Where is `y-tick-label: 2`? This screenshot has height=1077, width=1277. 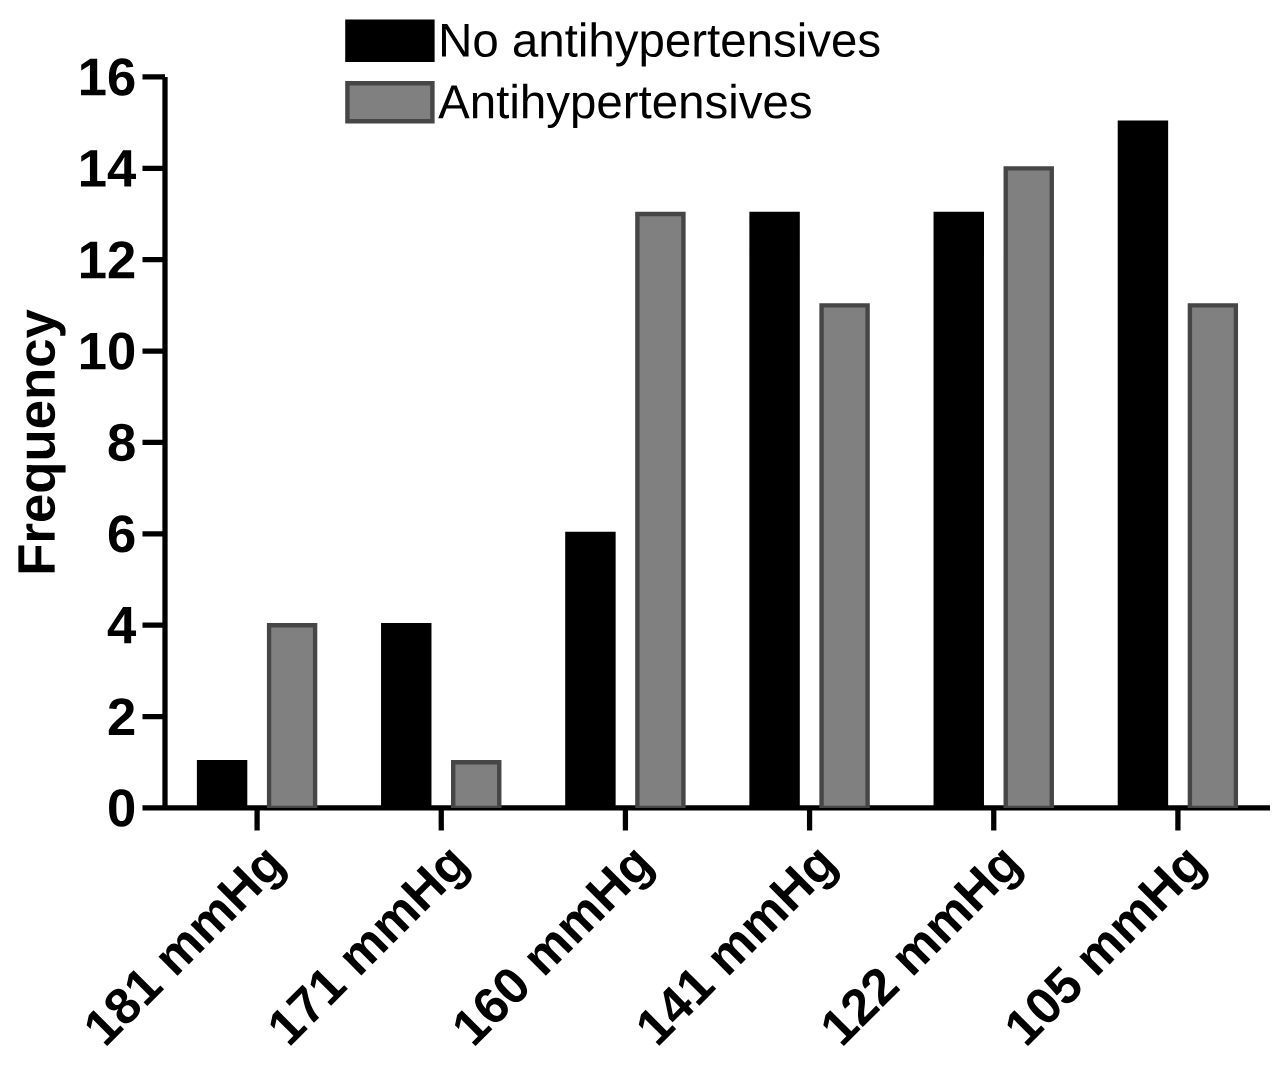 y-tick-label: 2 is located at coordinates (121, 717).